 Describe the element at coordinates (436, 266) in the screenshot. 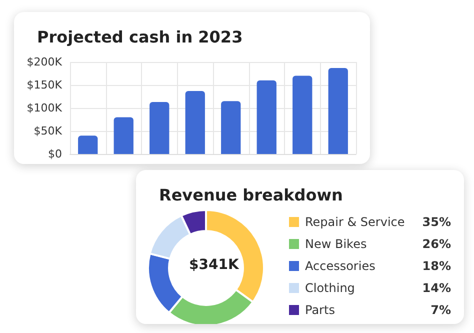

I see `data-label: 18%` at that location.